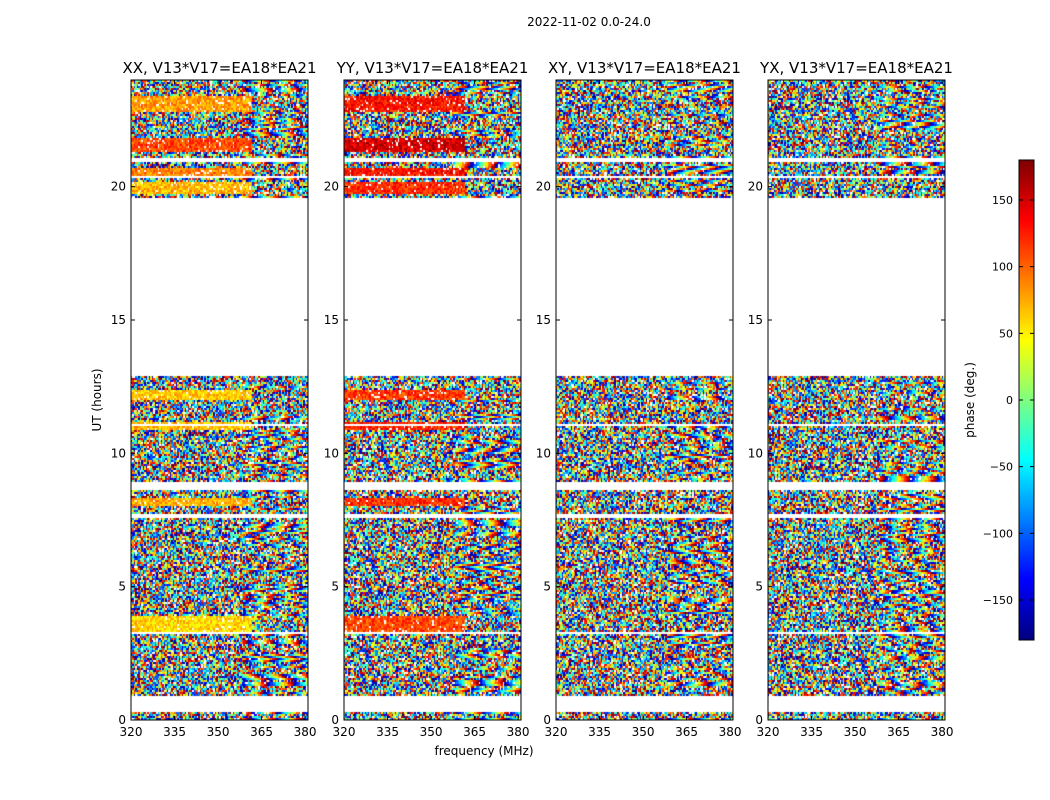 This screenshot has width=1050, height=800. Describe the element at coordinates (970, 400) in the screenshot. I see `colorbar-label: phase (deg.)` at that location.